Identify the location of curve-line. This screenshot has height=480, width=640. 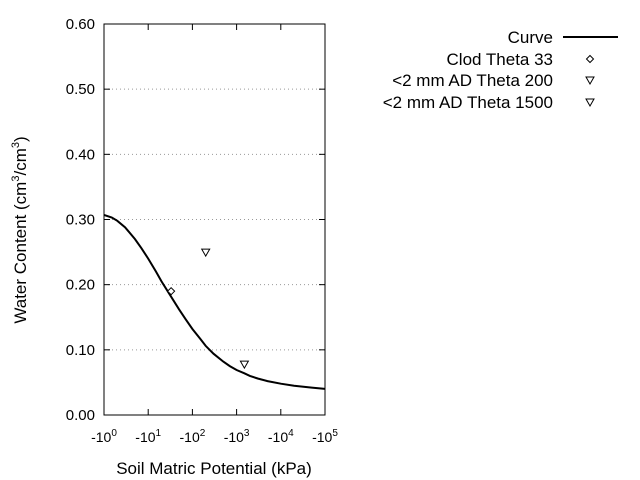
(214, 301).